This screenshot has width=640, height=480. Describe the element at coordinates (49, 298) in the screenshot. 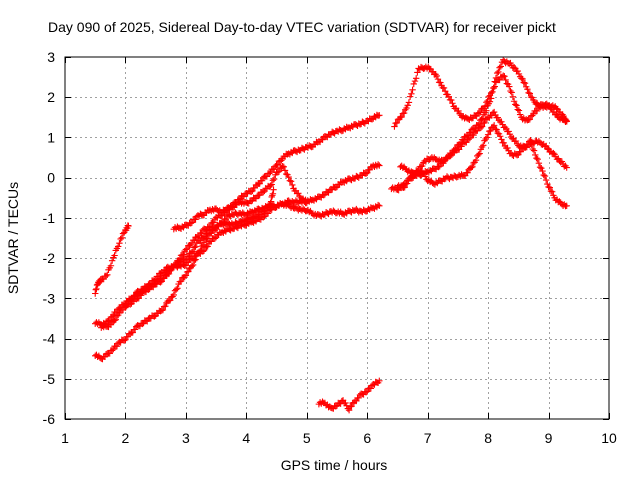

I see `y-tick-label: -3` at that location.